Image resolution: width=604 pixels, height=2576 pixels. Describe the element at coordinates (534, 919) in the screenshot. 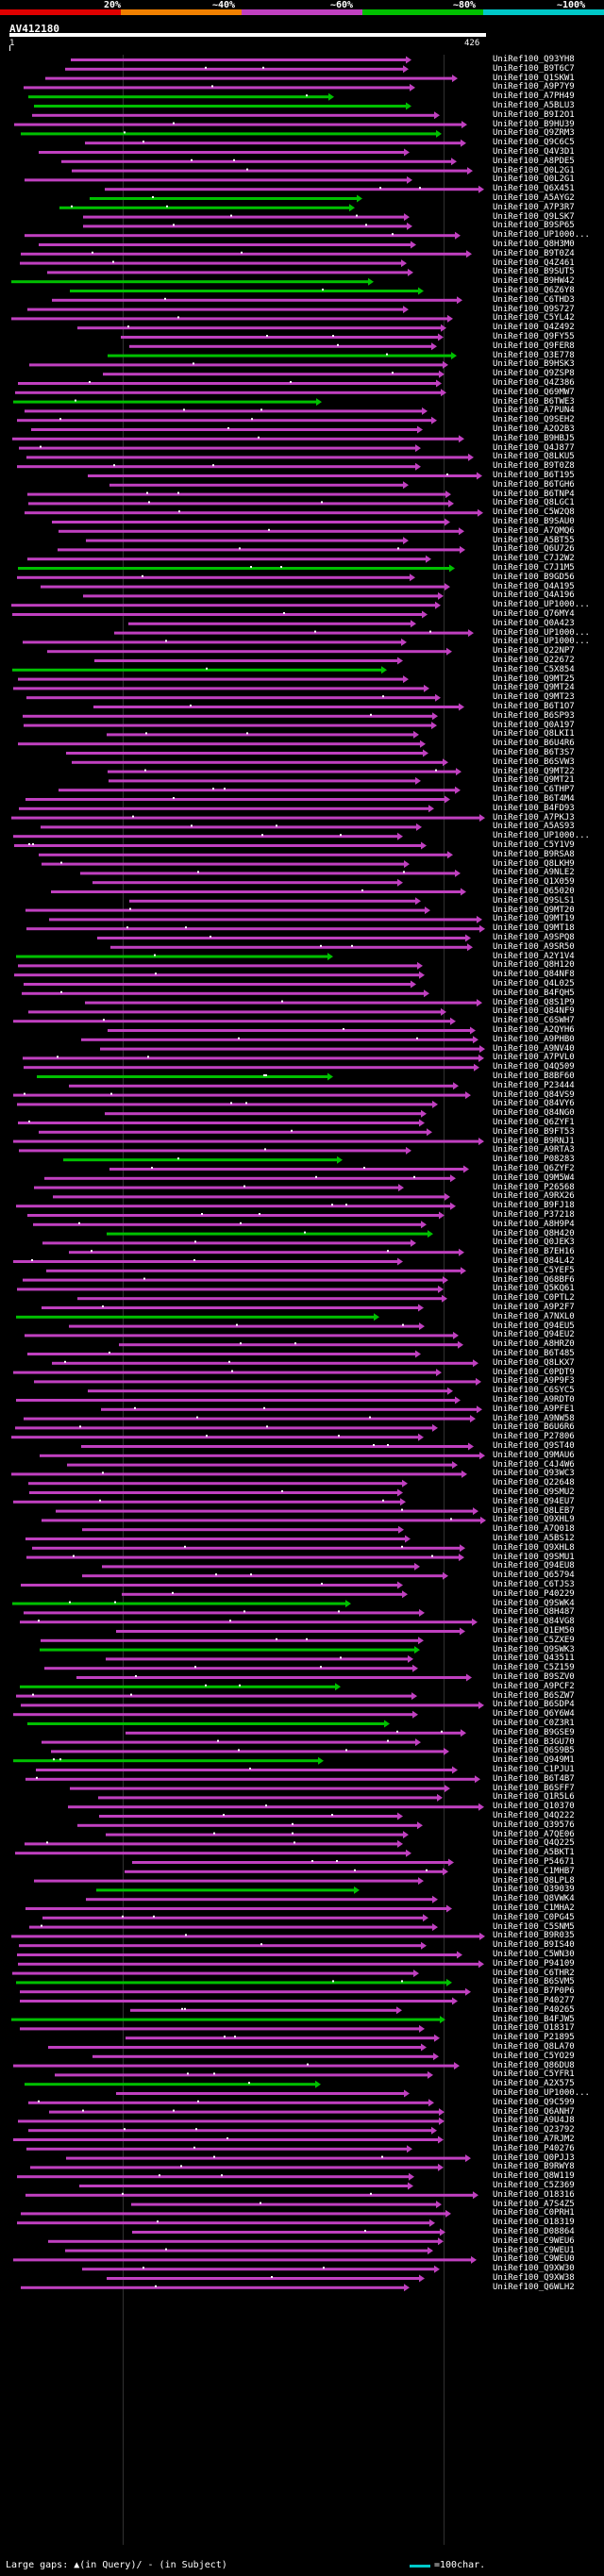

I see `hit-label: UniRef100_Q9MT19` at that location.